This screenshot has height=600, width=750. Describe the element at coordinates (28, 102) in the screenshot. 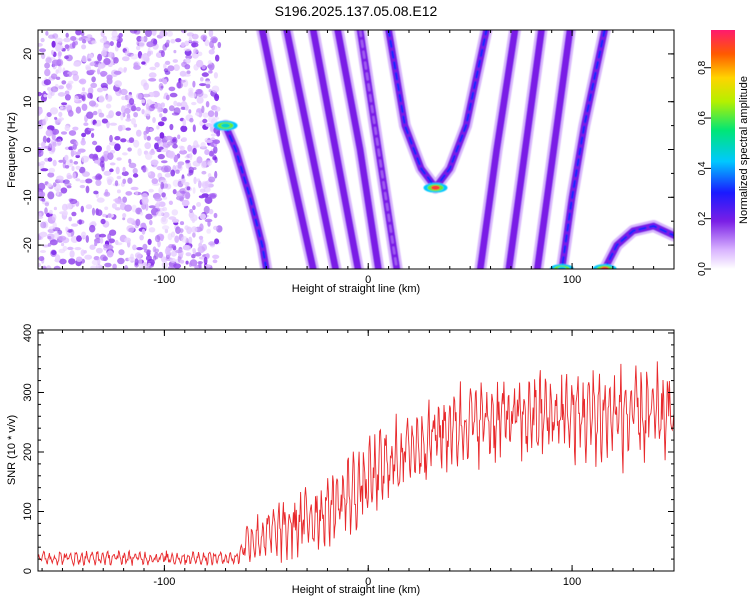

I see `y-tick-label: 10` at that location.